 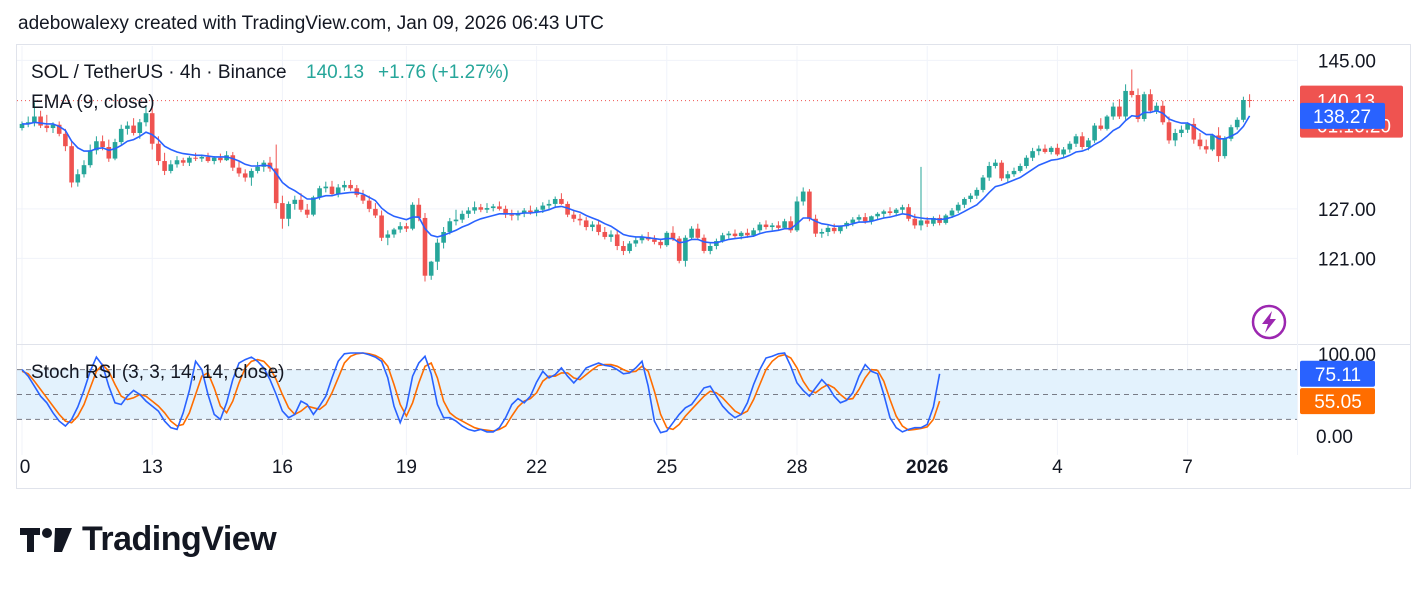 What do you see at coordinates (148, 539) in the screenshot?
I see `tradingview-logo: TradingView` at bounding box center [148, 539].